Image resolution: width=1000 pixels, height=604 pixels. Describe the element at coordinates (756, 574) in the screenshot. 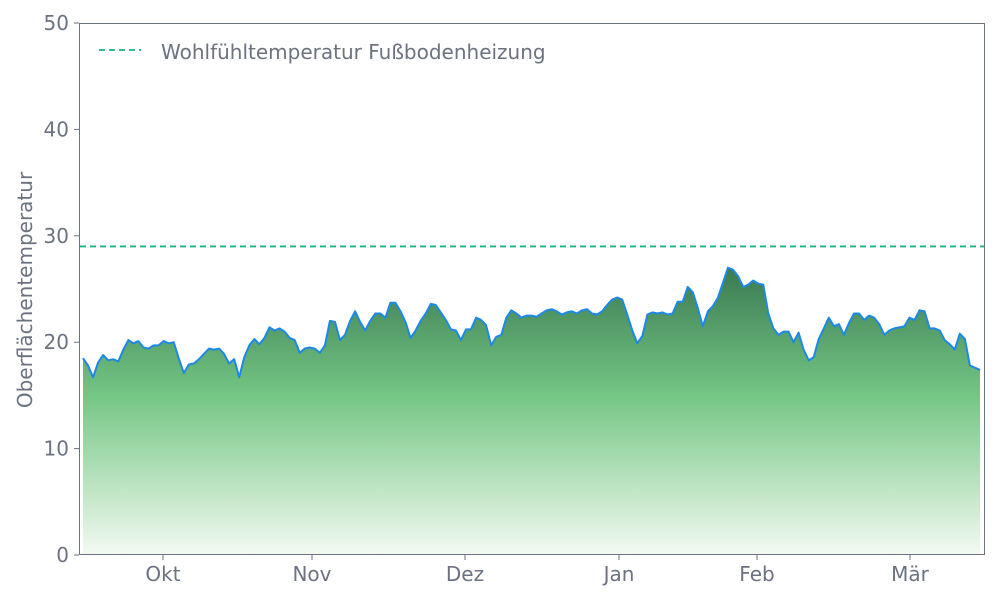

I see `x-tick-label: Feb` at that location.